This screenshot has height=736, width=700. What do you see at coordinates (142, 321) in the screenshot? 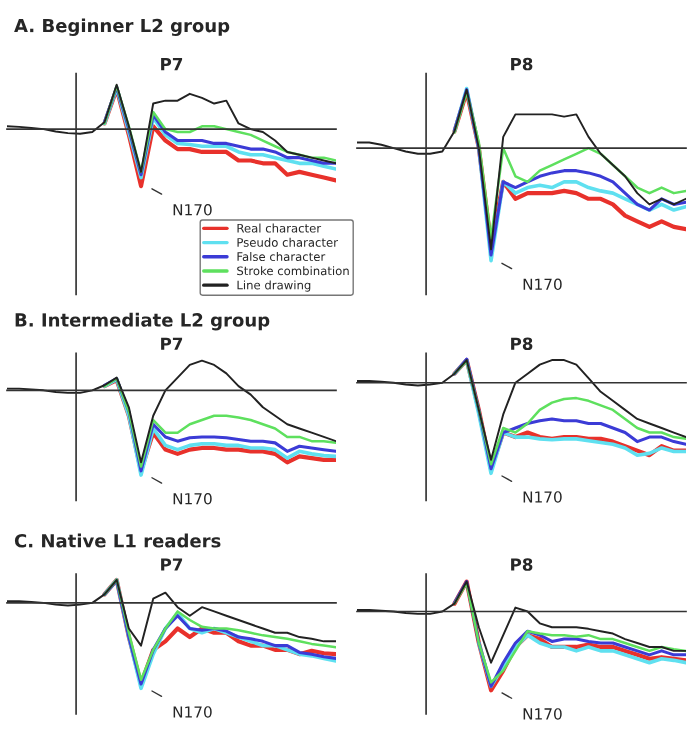
I see `text: B. Intermediate L2 group` at bounding box center [142, 321].